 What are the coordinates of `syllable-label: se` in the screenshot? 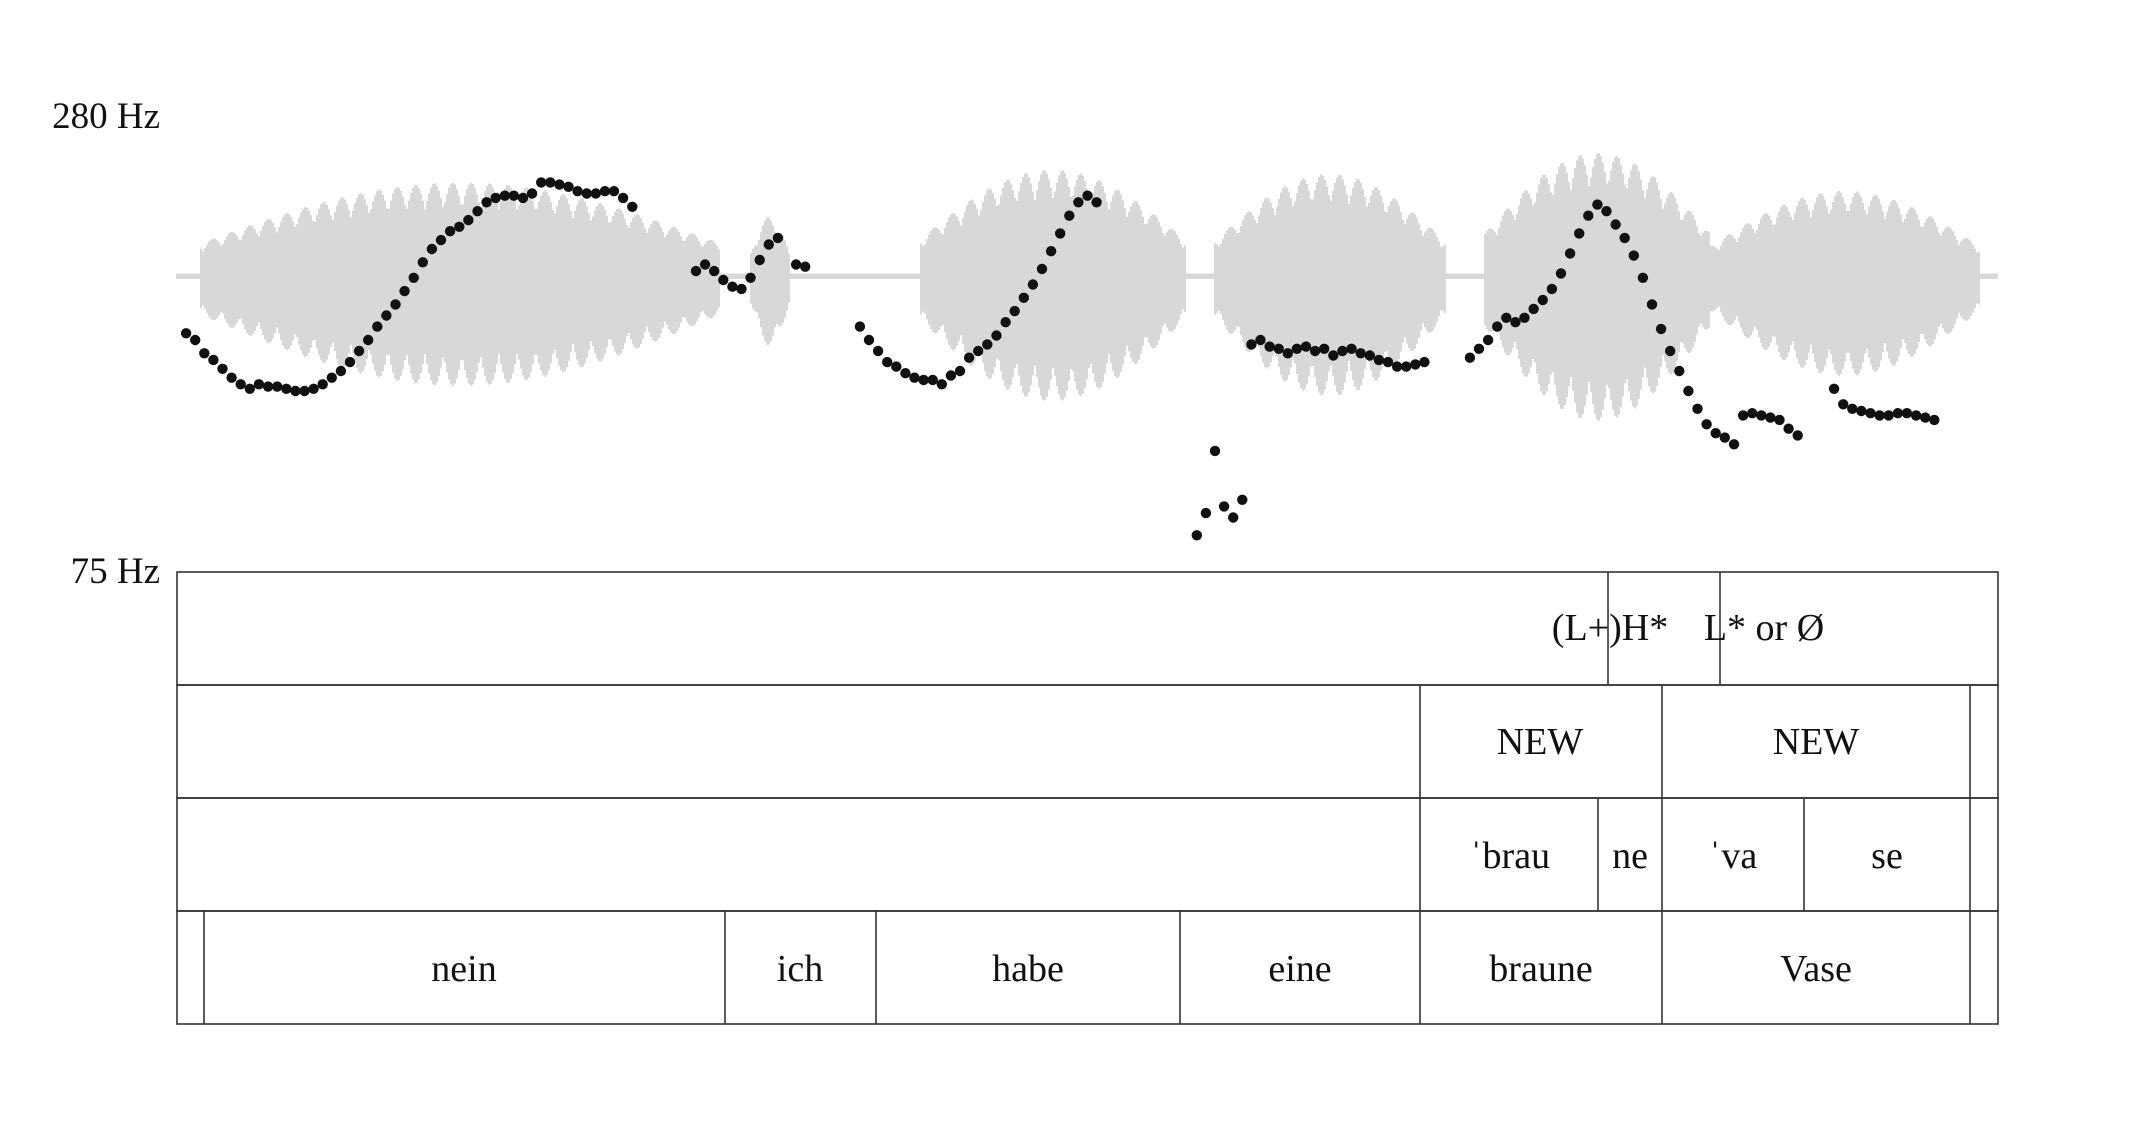 It's located at (1887, 856).